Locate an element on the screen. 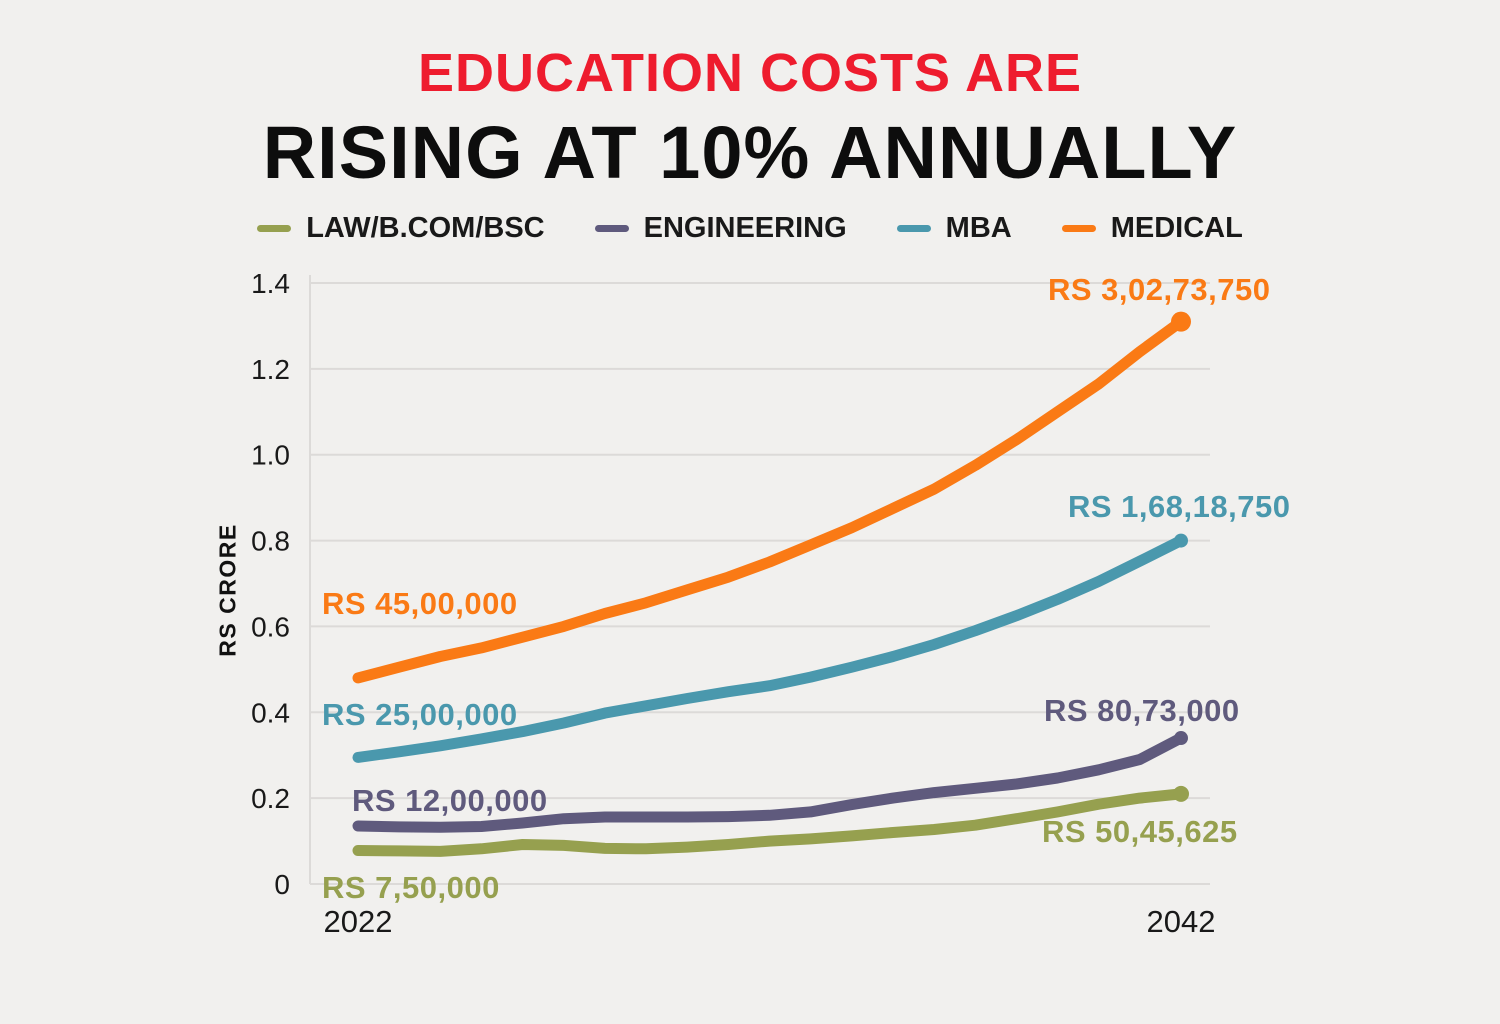 This screenshot has height=1024, width=1500. svg-text: 2022 is located at coordinates (358, 921).